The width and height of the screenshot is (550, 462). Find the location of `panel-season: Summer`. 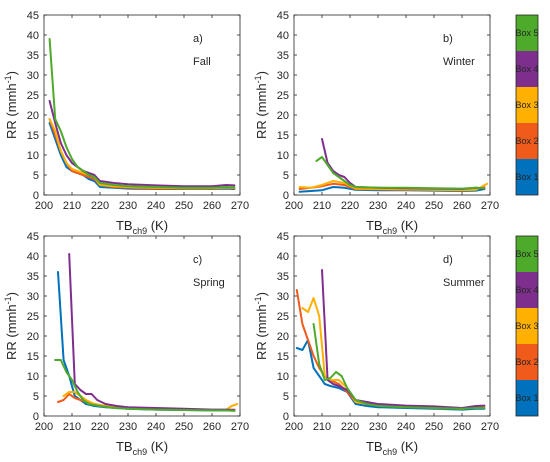

panel-season: Summer is located at coordinates (464, 283).